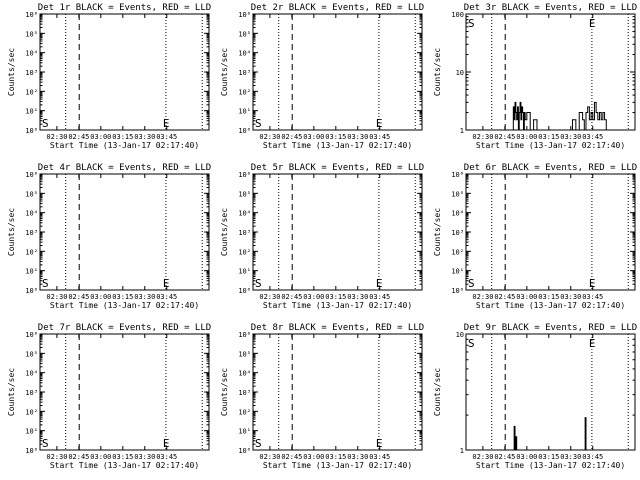 Image resolution: width=640 pixels, height=480 pixels. What do you see at coordinates (457, 15) in the screenshot?
I see `y-tick-label: 100` at bounding box center [457, 15].